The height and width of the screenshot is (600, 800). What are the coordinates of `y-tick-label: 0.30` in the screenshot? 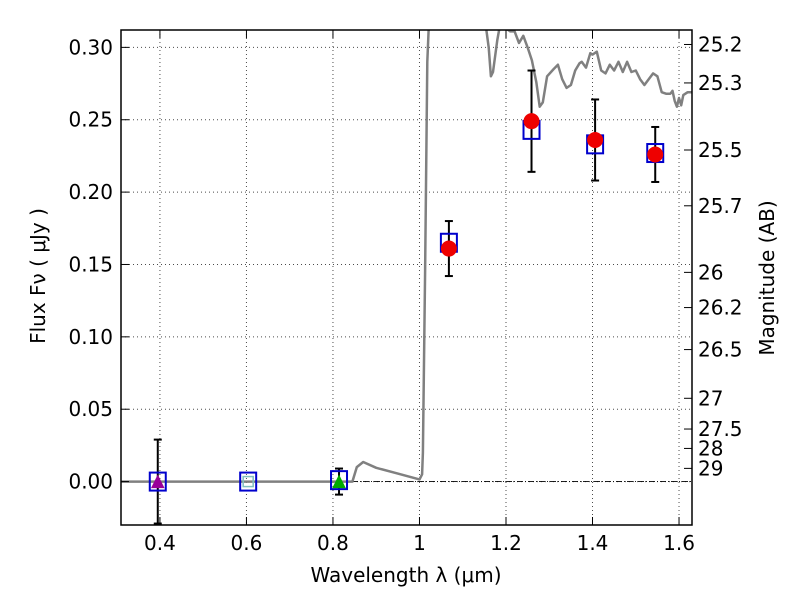 It's located at (90, 47).